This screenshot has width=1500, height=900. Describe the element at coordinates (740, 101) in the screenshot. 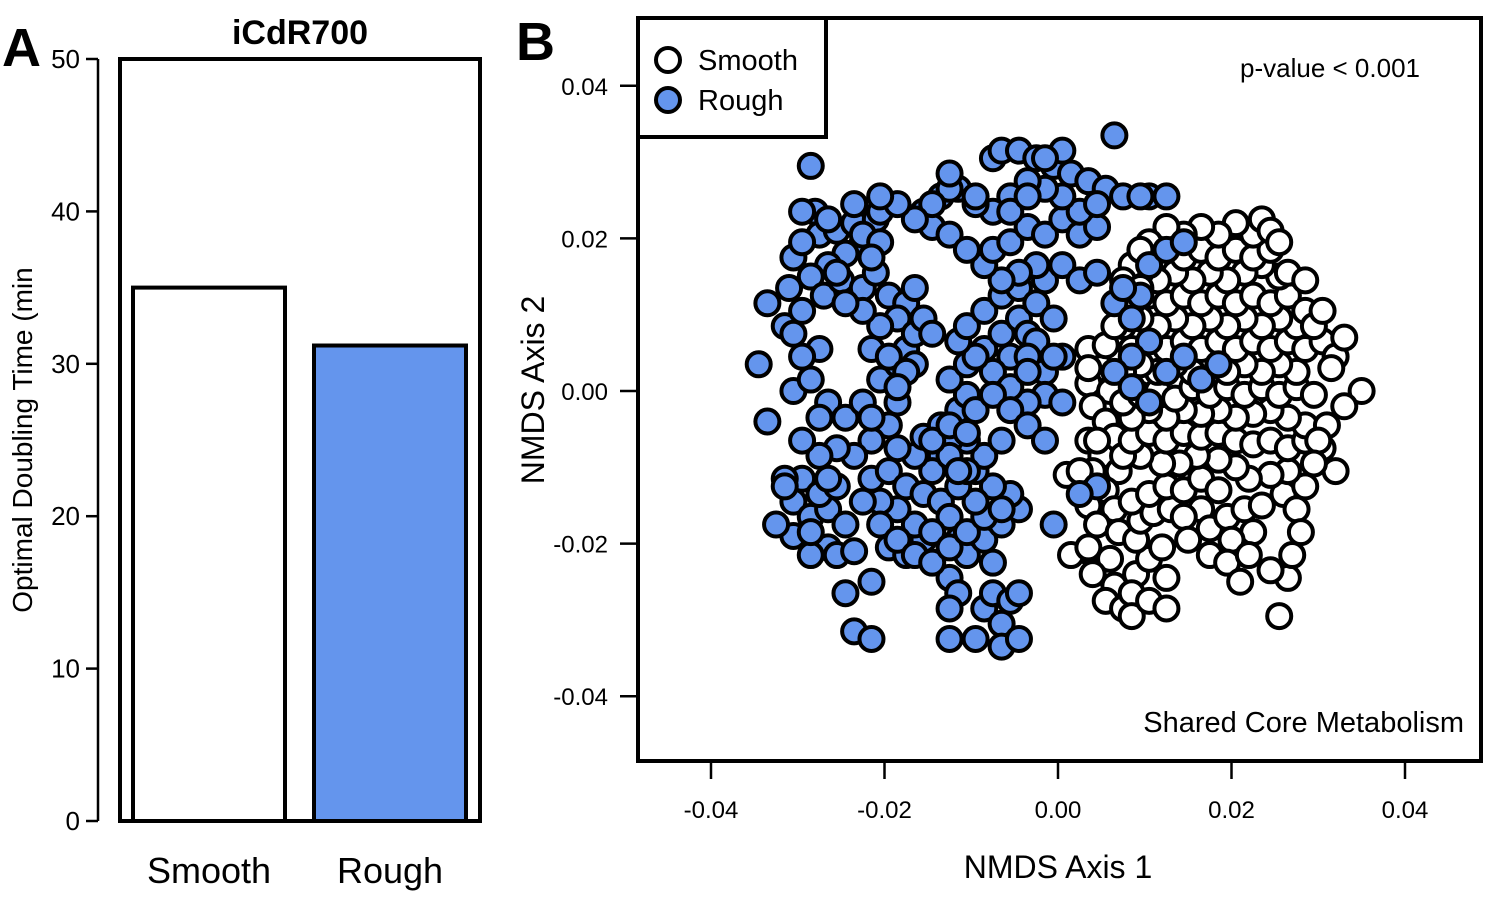

I see `legend-rough-label: Rough` at that location.